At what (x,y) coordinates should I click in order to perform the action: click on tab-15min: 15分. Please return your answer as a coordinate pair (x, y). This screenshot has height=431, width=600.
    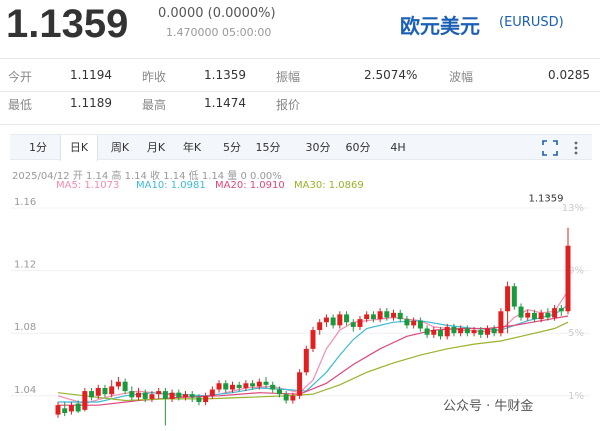
    Looking at the image, I should click on (268, 147).